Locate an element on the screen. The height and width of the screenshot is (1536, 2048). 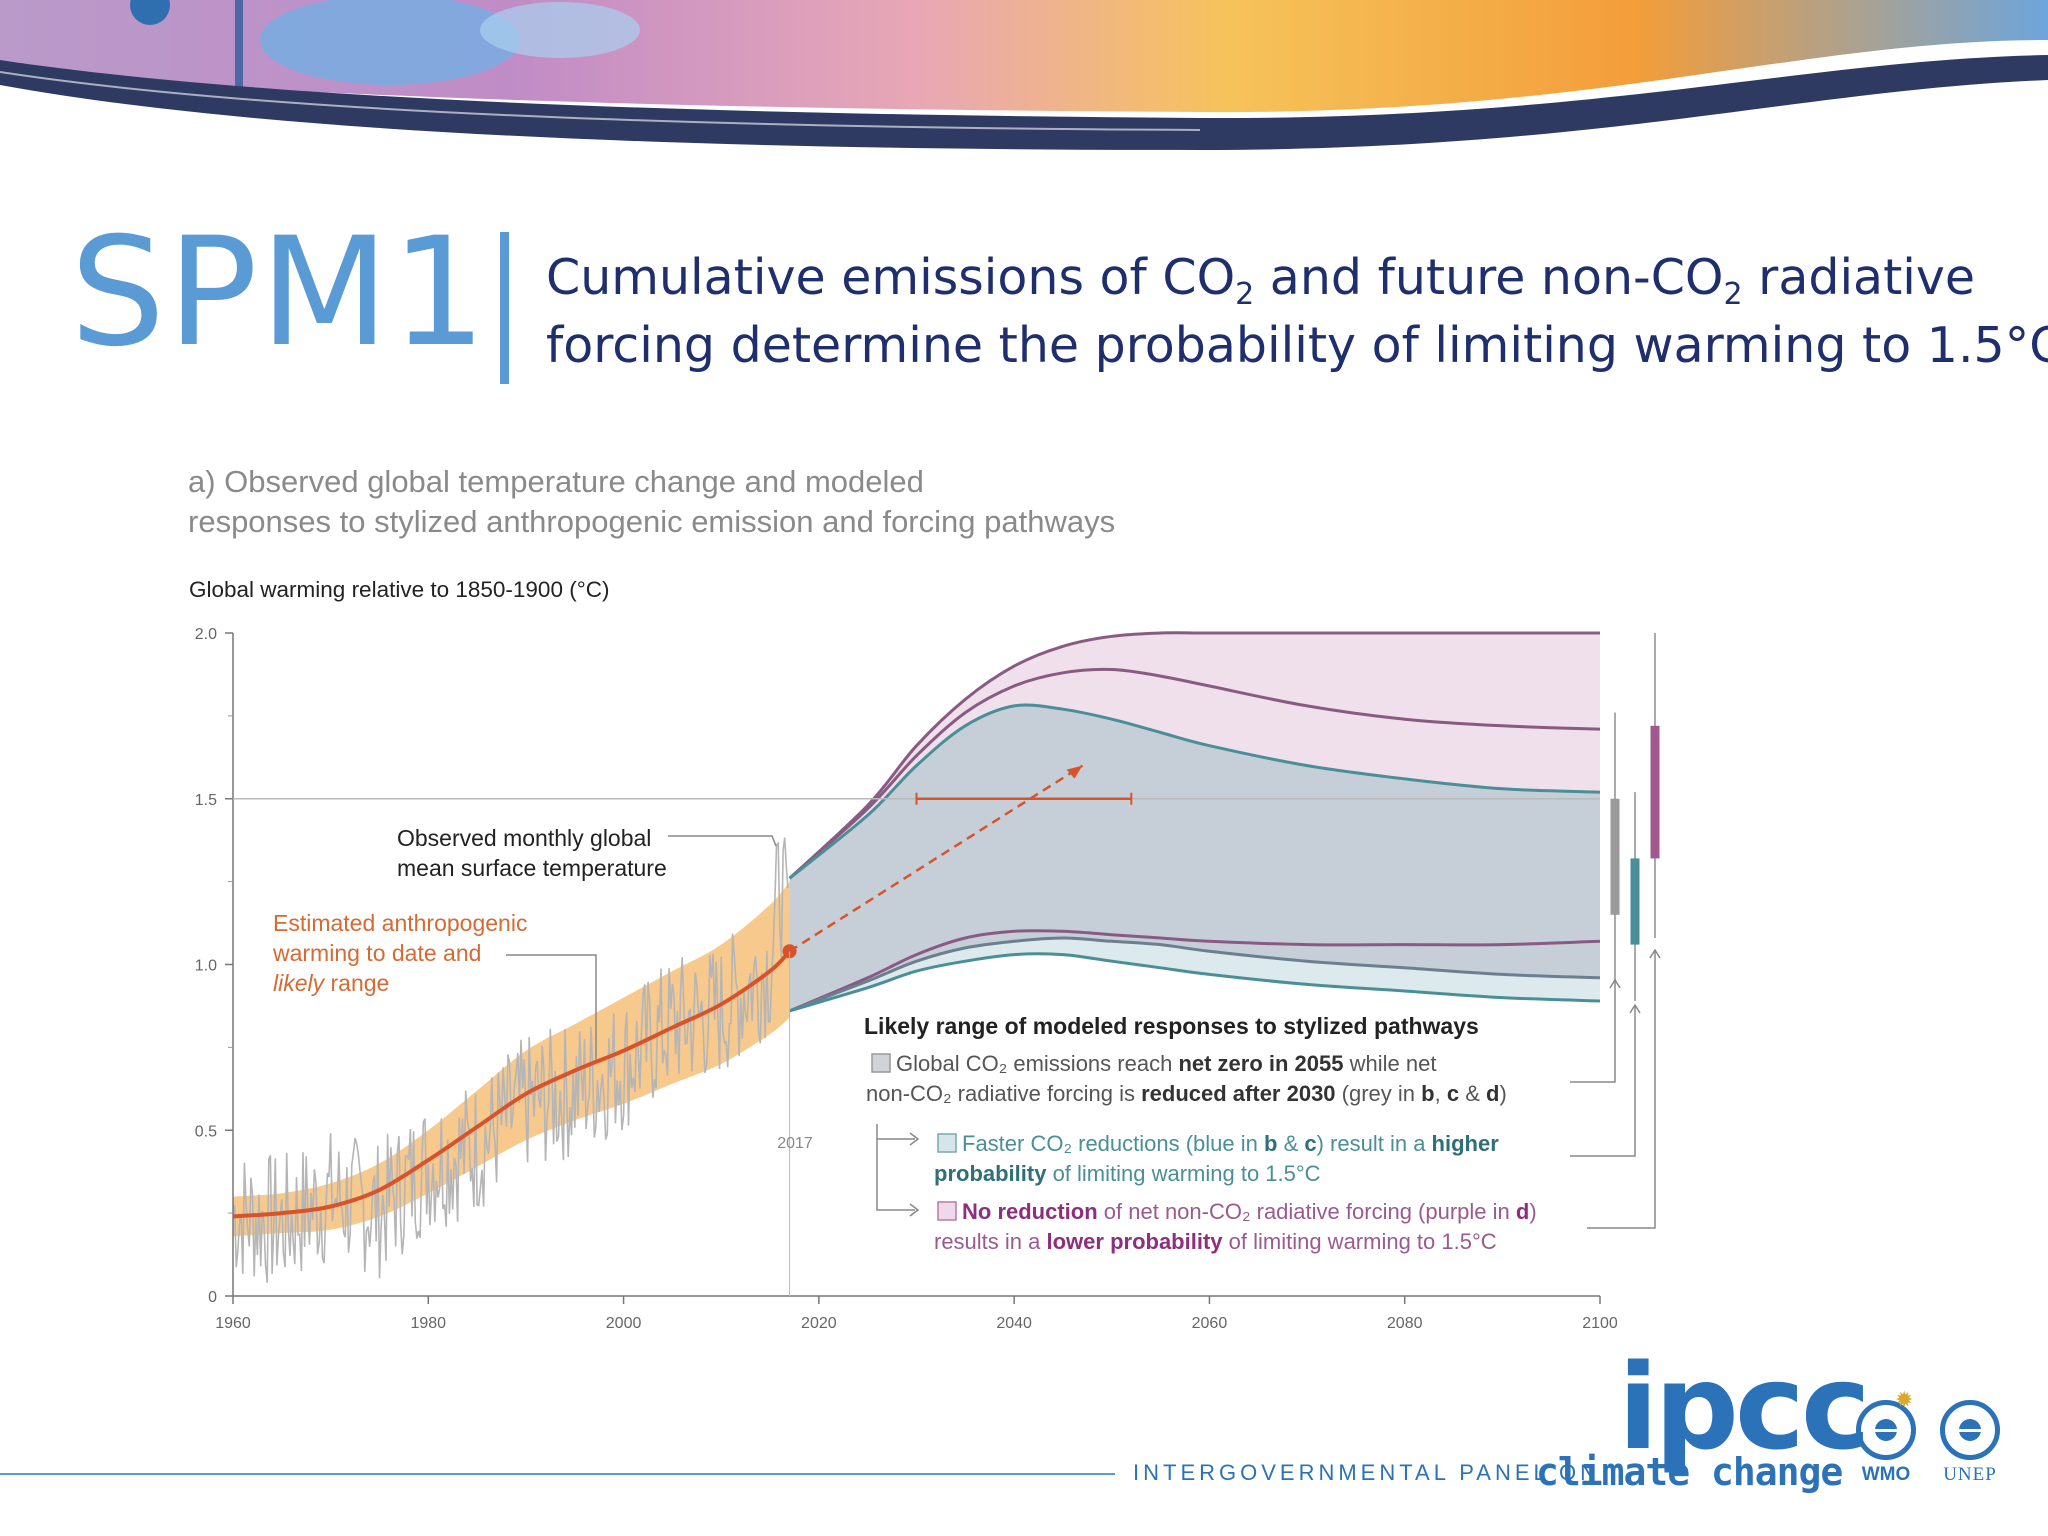
annotation-line: Estimated anthropogenic is located at coordinates (400, 923).